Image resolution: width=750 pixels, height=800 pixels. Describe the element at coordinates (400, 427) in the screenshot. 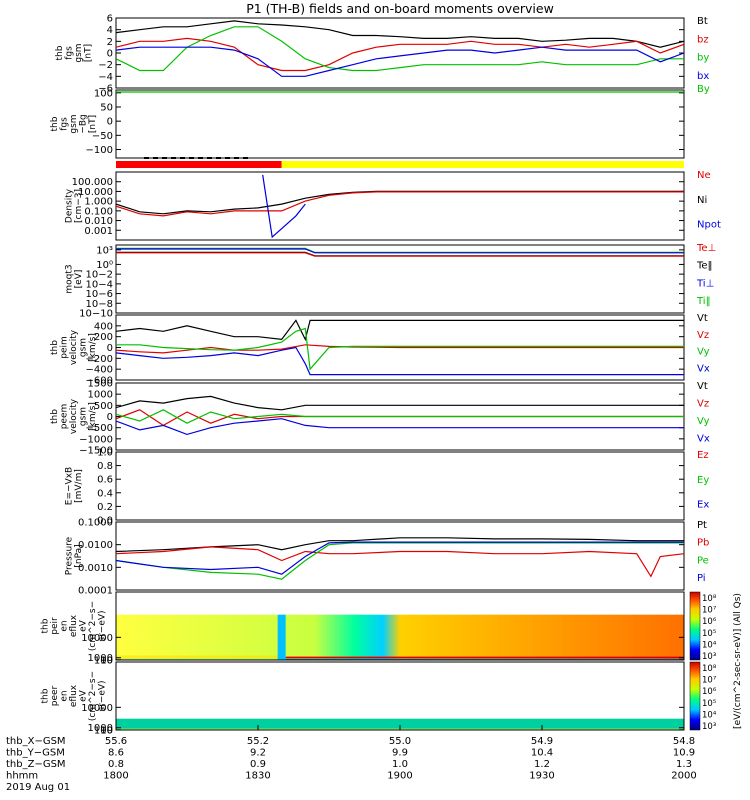

I see `series-Vx` at that location.